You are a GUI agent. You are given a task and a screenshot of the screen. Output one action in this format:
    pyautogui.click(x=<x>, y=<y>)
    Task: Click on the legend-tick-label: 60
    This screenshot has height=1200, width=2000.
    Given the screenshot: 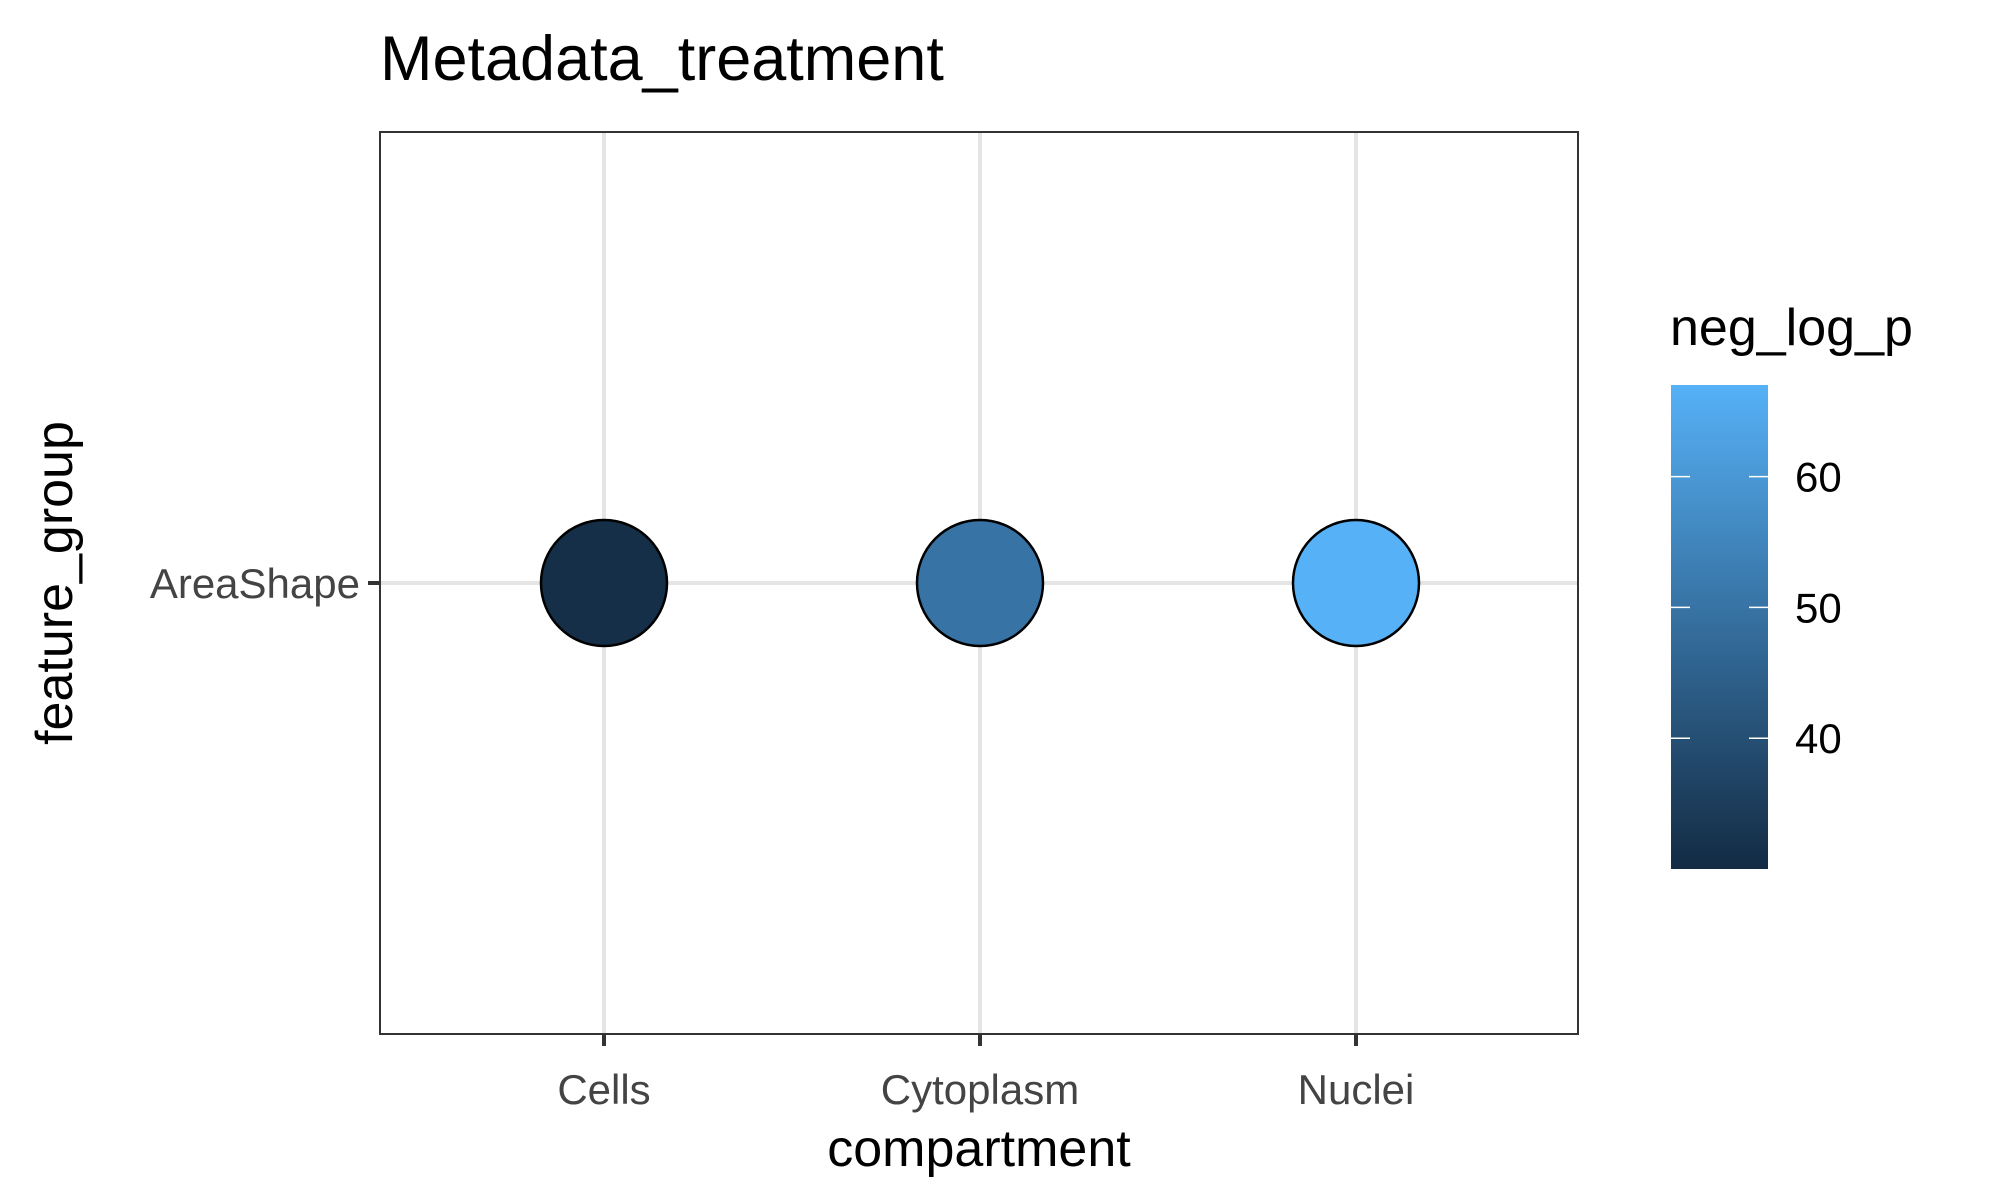 What is the action you would take?
    pyautogui.click(x=1818, y=477)
    